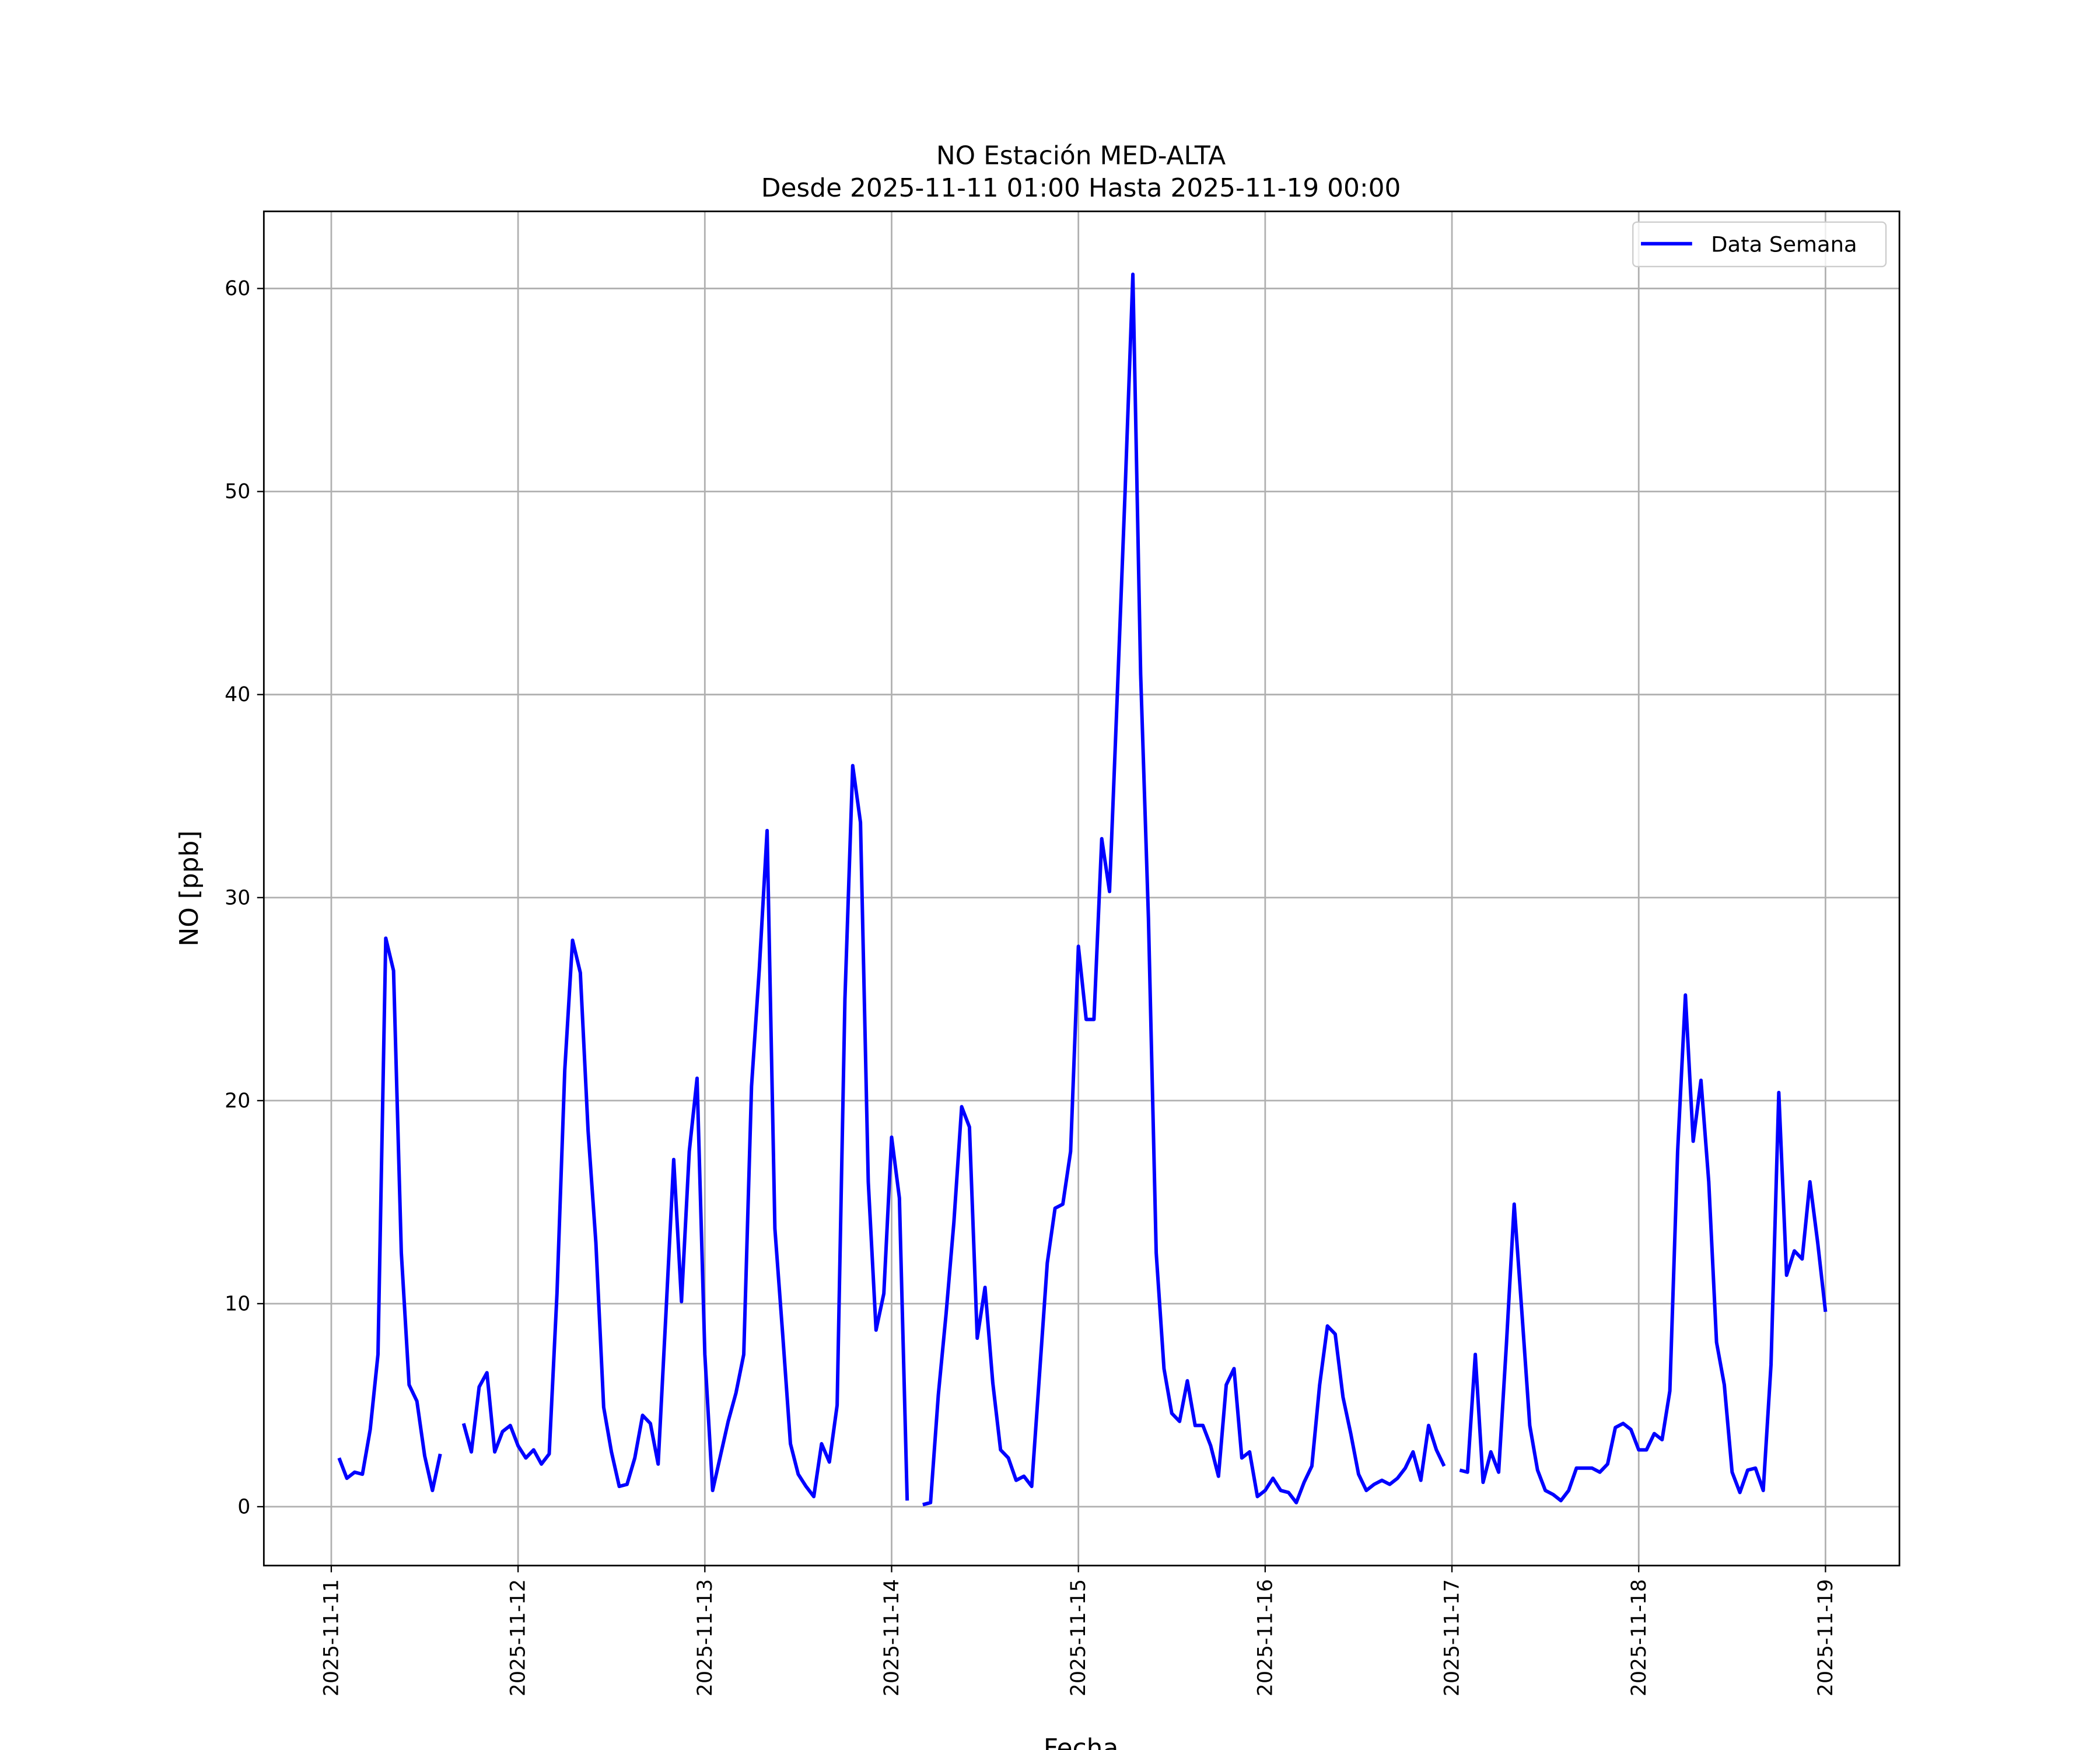 This screenshot has width=2100, height=1750. I want to click on y-tick-label: 20, so click(237, 1100).